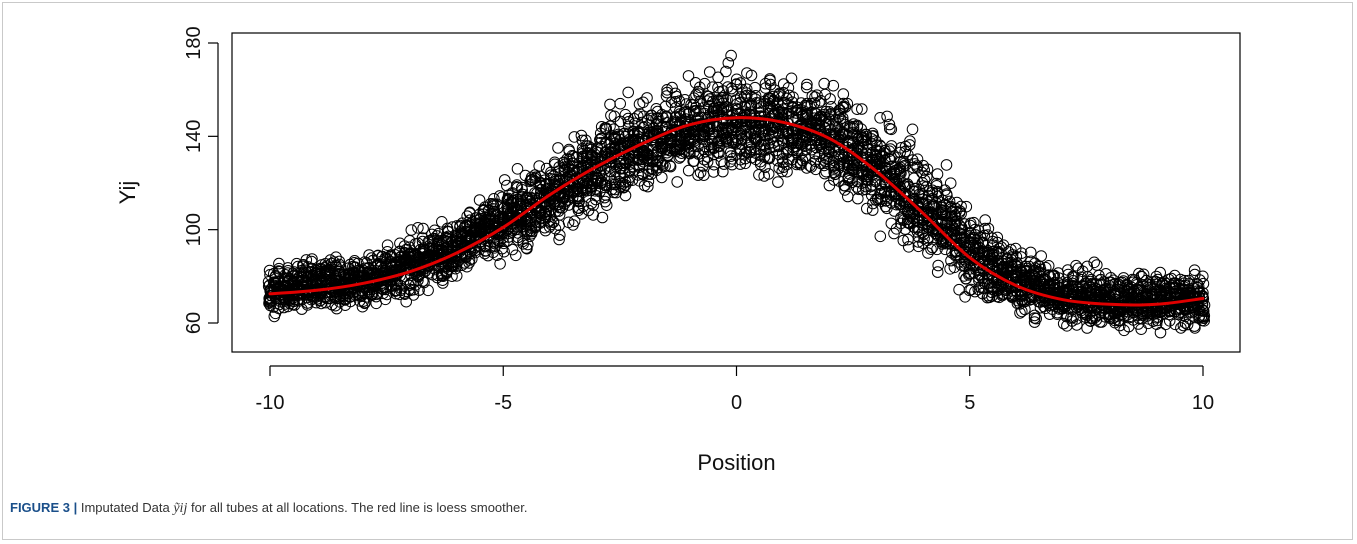 Image resolution: width=1357 pixels, height=544 pixels. Describe the element at coordinates (969, 403) in the screenshot. I see `x-tick-label: 5` at that location.